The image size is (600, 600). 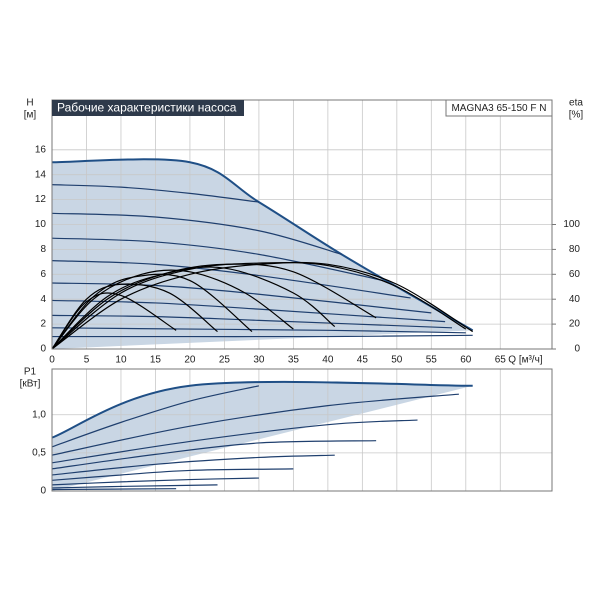 I want to click on x-tick-label: 30, so click(x=259, y=360).